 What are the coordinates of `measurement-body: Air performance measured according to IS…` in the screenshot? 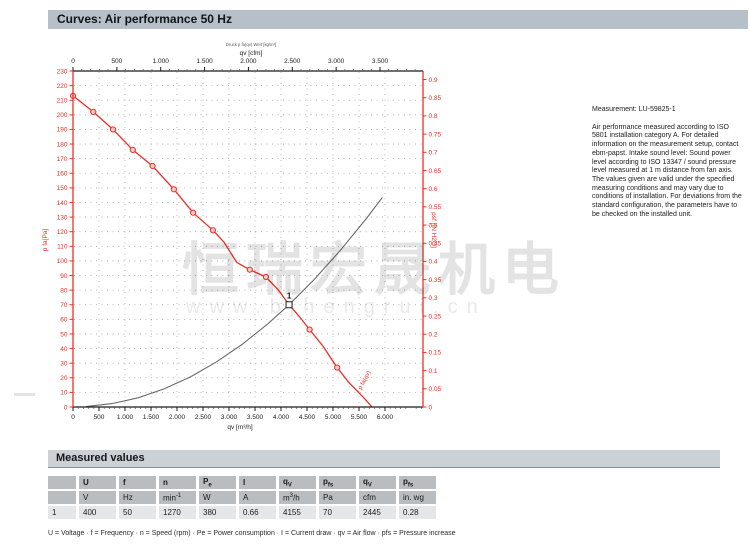 It's located at (667, 170).